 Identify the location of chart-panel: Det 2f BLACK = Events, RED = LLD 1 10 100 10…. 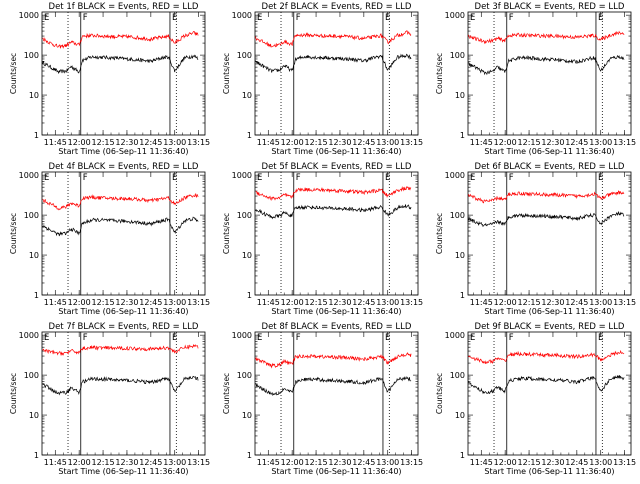
(322, 79).